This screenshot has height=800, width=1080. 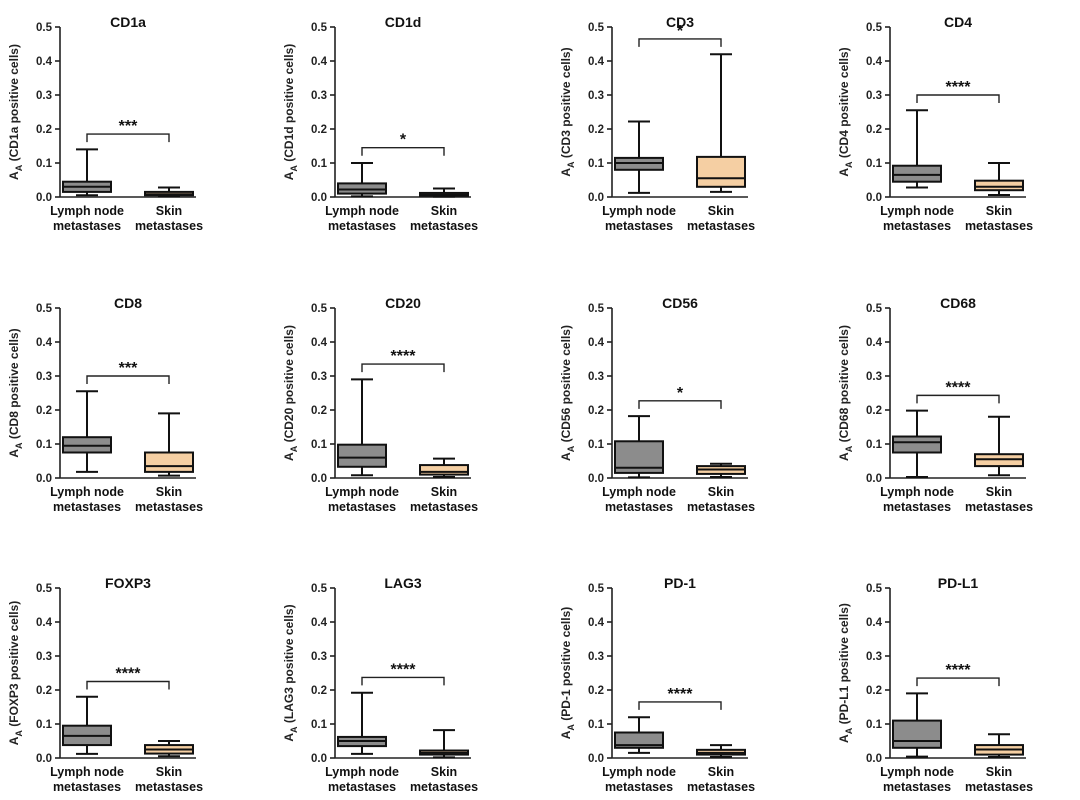 I want to click on panel-title: PD-L1, so click(x=958, y=583).